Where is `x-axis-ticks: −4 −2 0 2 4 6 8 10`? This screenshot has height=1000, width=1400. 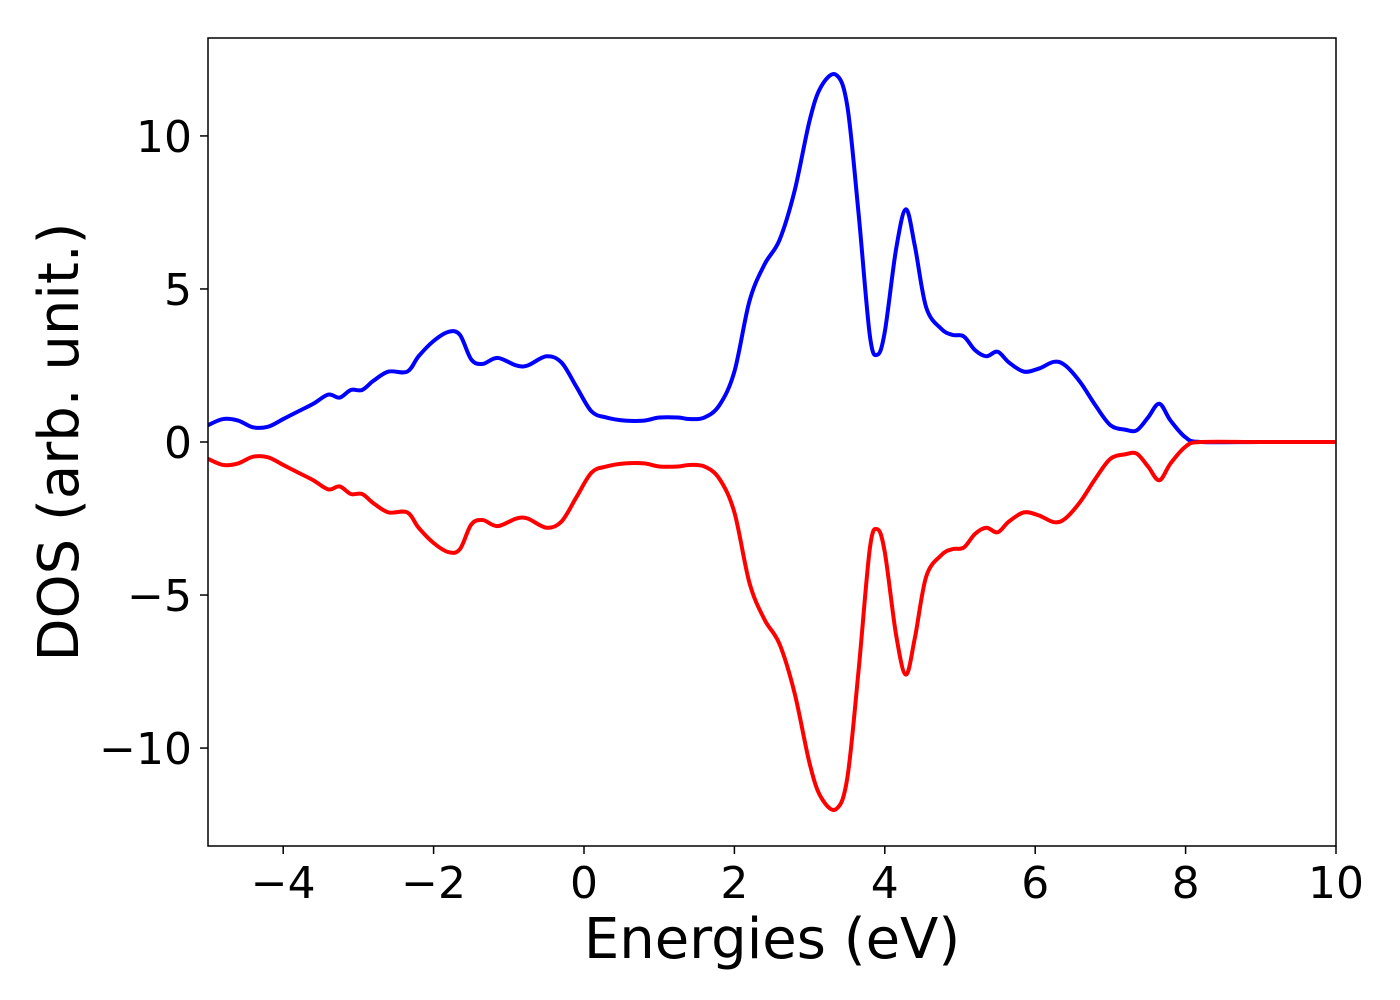 x-axis-ticks: −4 −2 0 2 4 6 8 10 is located at coordinates (807, 877).